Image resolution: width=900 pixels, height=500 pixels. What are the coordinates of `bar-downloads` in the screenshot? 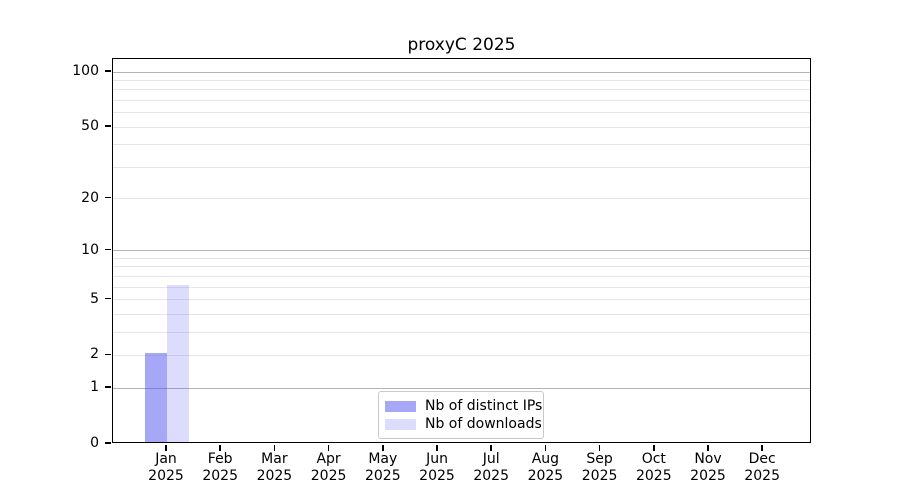 It's located at (178, 363).